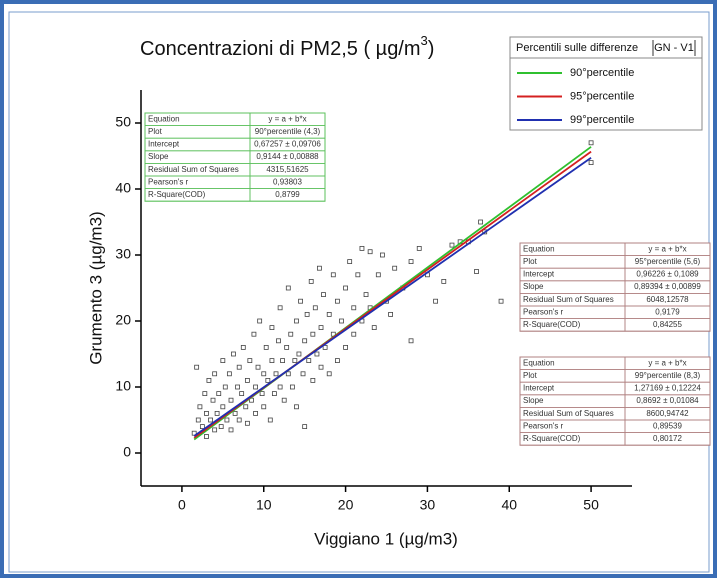 This screenshot has height=578, width=717. Describe the element at coordinates (288, 131) in the screenshot. I see `table-value: 90°percentile (4,3)` at that location.